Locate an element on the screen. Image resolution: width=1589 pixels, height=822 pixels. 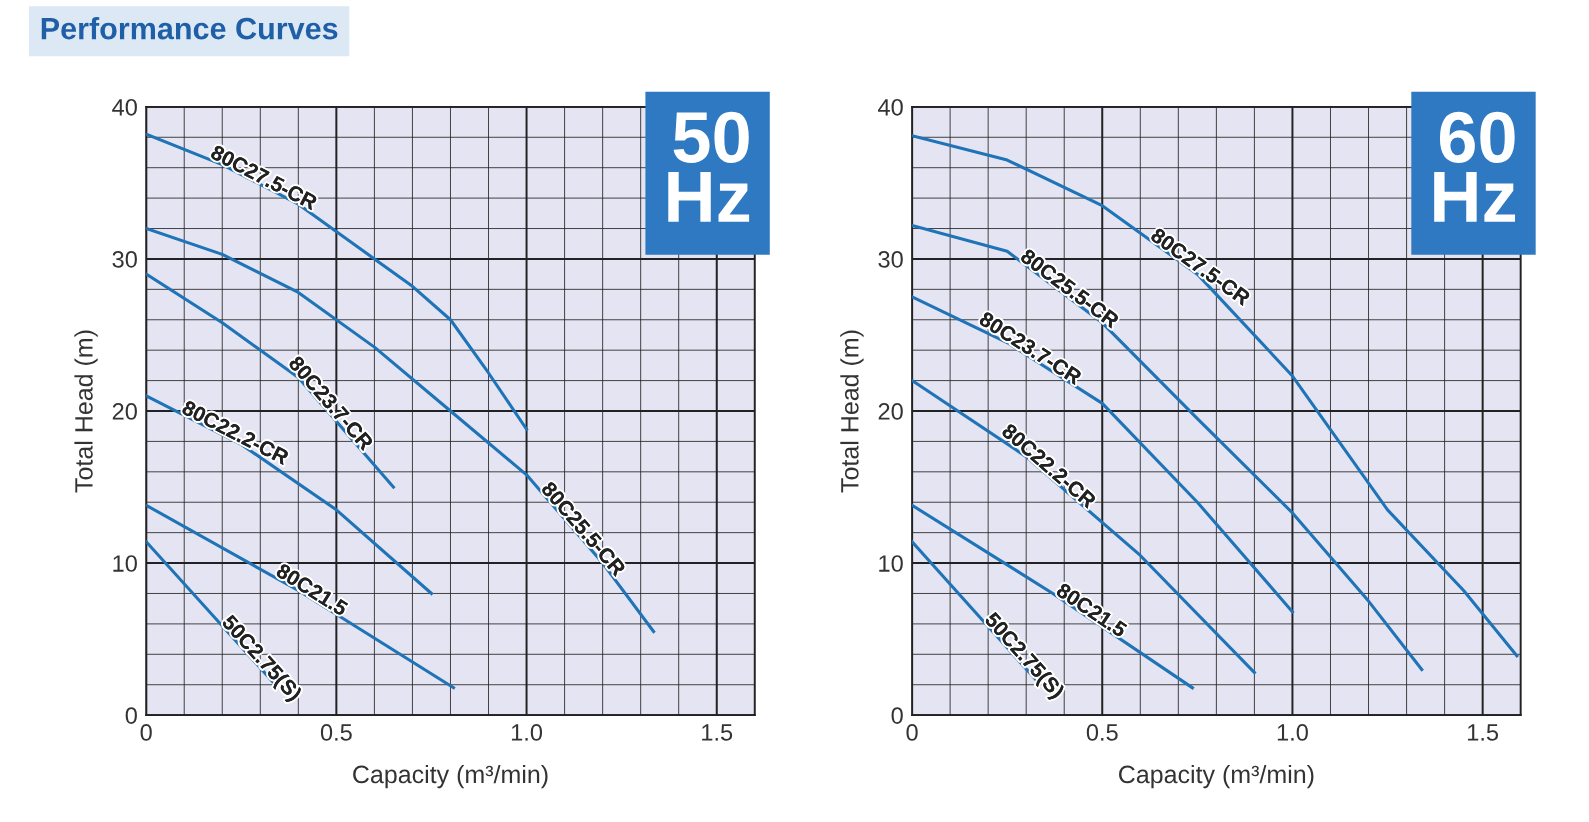
chart-title: Performance Curves is located at coordinates (189, 28).